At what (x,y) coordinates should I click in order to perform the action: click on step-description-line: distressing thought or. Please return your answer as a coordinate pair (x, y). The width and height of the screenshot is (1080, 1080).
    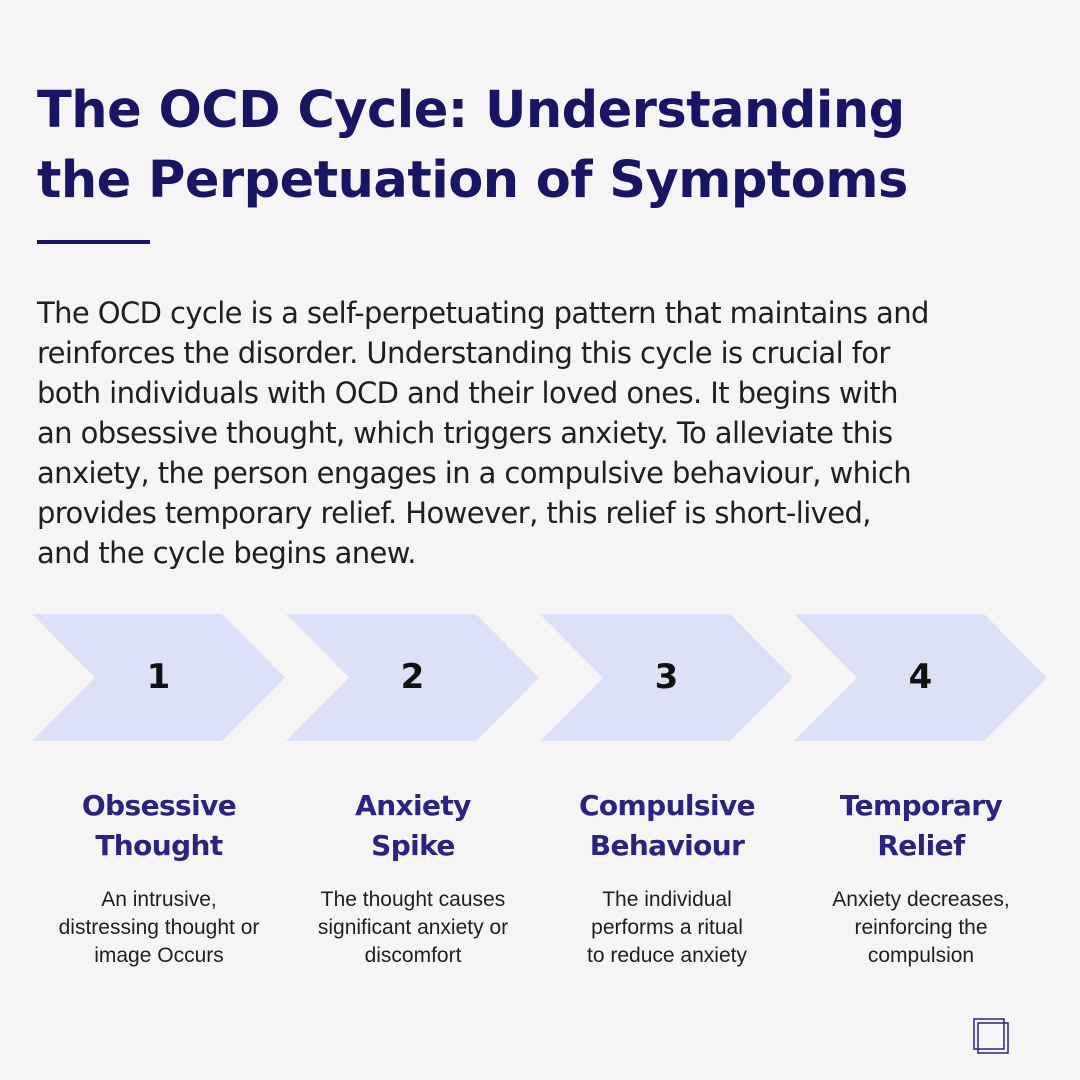
    Looking at the image, I should click on (159, 927).